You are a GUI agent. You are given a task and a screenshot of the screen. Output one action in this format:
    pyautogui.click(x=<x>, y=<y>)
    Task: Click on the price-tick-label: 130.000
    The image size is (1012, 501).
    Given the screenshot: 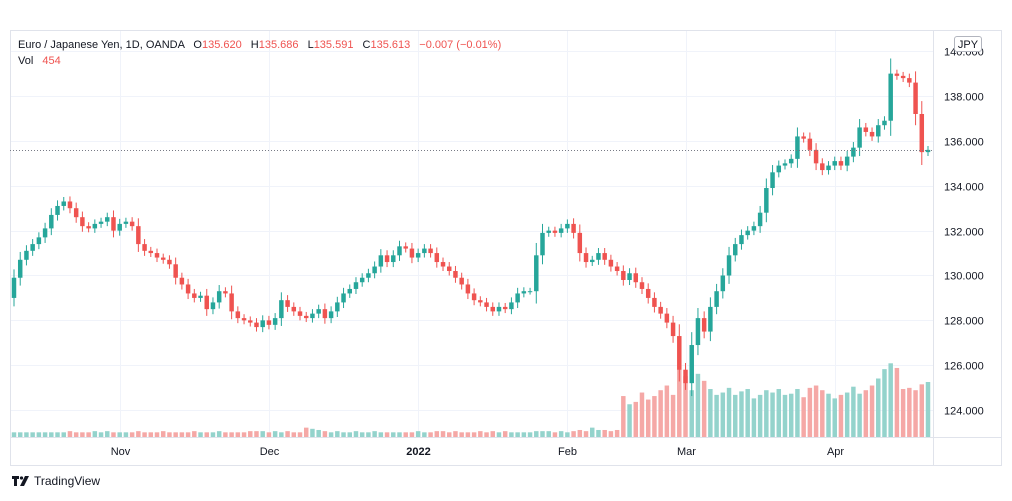 What is the action you would take?
    pyautogui.click(x=964, y=277)
    